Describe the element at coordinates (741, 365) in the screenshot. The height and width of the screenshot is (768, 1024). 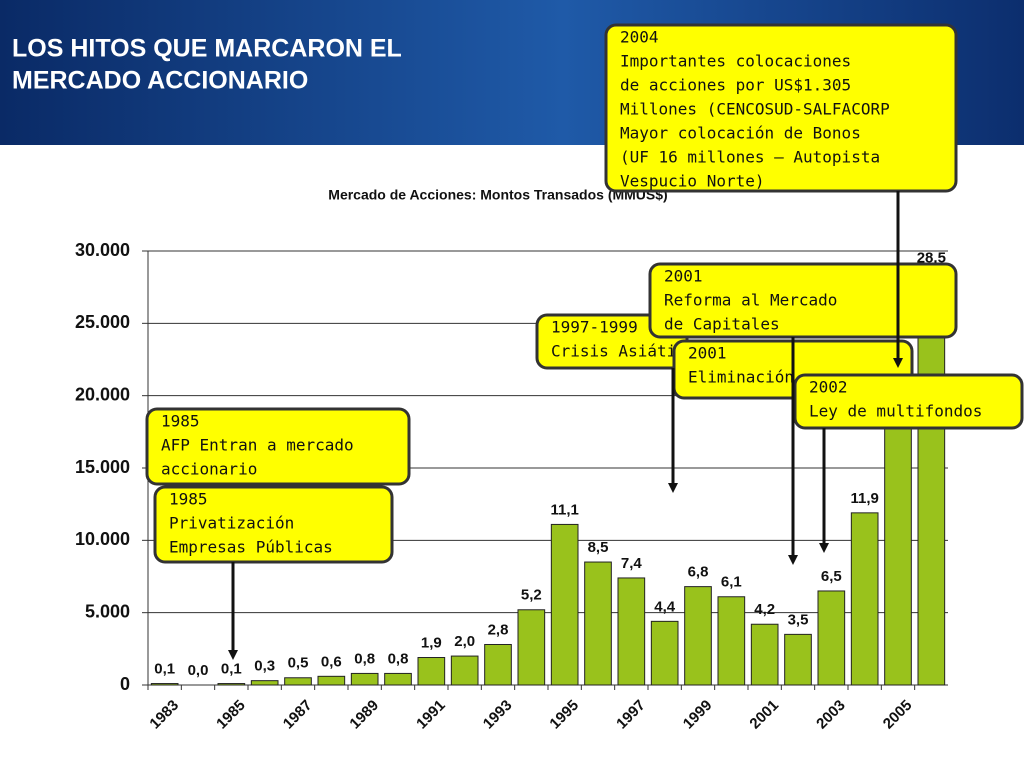
I see `callout-text: 2001 Eliminación` at that location.